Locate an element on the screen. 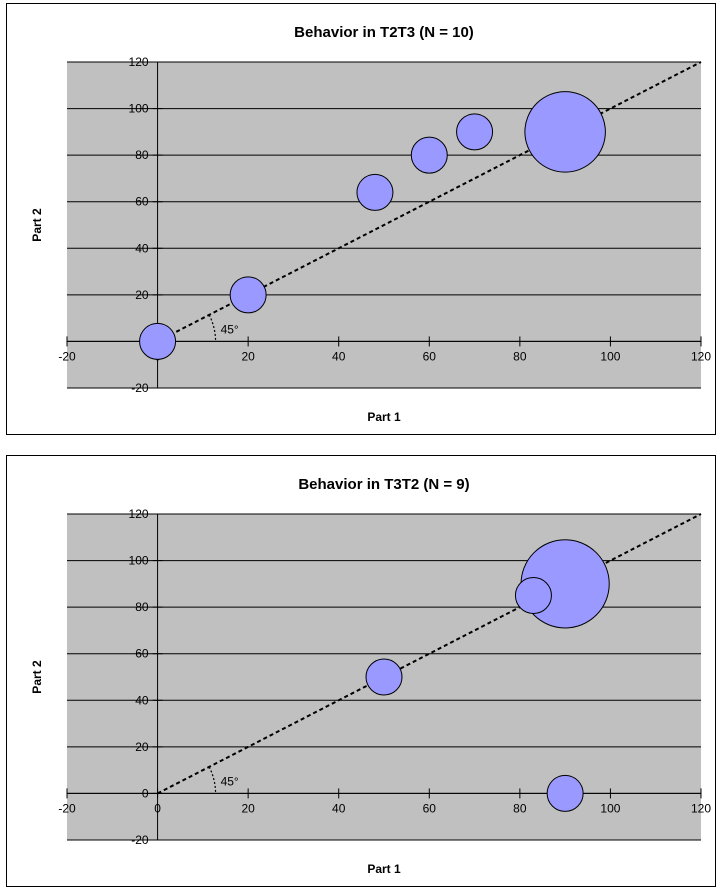  chart-title: Behavior in T2T3 (N = 10) is located at coordinates (384, 32).